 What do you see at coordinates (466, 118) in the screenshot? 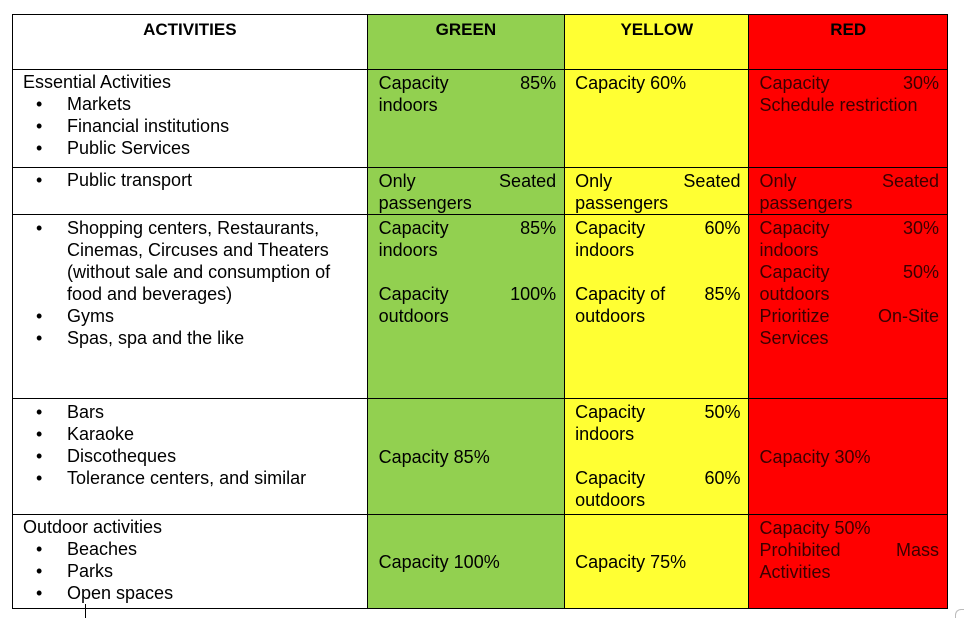
I see `green-cell: Capacity 85% indoors` at bounding box center [466, 118].